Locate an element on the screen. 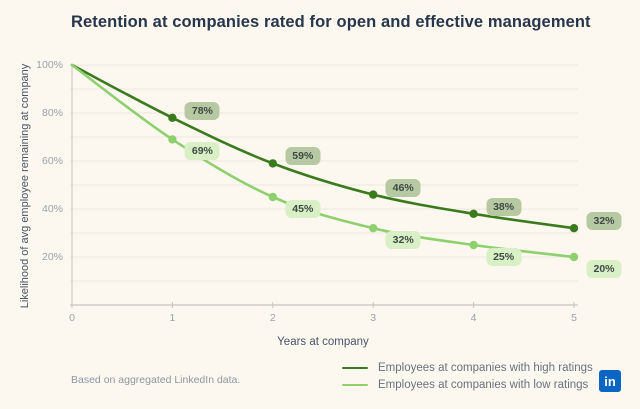 The image size is (640, 409). legend-swatch-low-ratings is located at coordinates (355, 385).